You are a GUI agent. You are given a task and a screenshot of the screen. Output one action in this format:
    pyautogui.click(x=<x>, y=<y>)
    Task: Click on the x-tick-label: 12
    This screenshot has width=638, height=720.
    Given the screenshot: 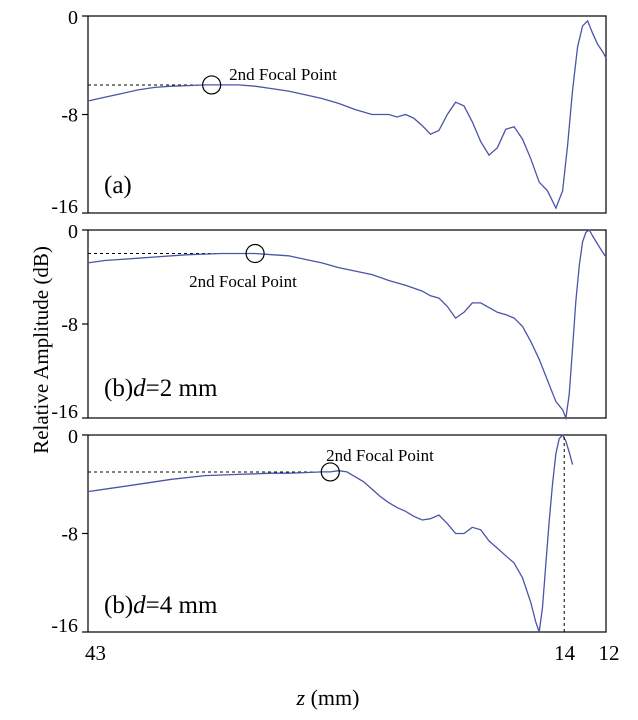 What is the action you would take?
    pyautogui.click(x=609, y=653)
    